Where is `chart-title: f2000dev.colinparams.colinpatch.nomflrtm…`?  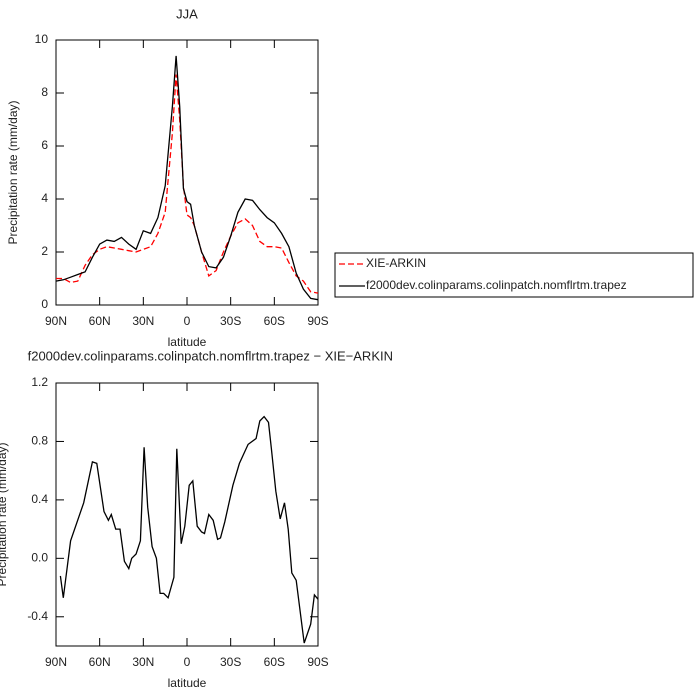 chart-title: f2000dev.colinparams.colinpatch.nomflrtm… is located at coordinates (210, 355).